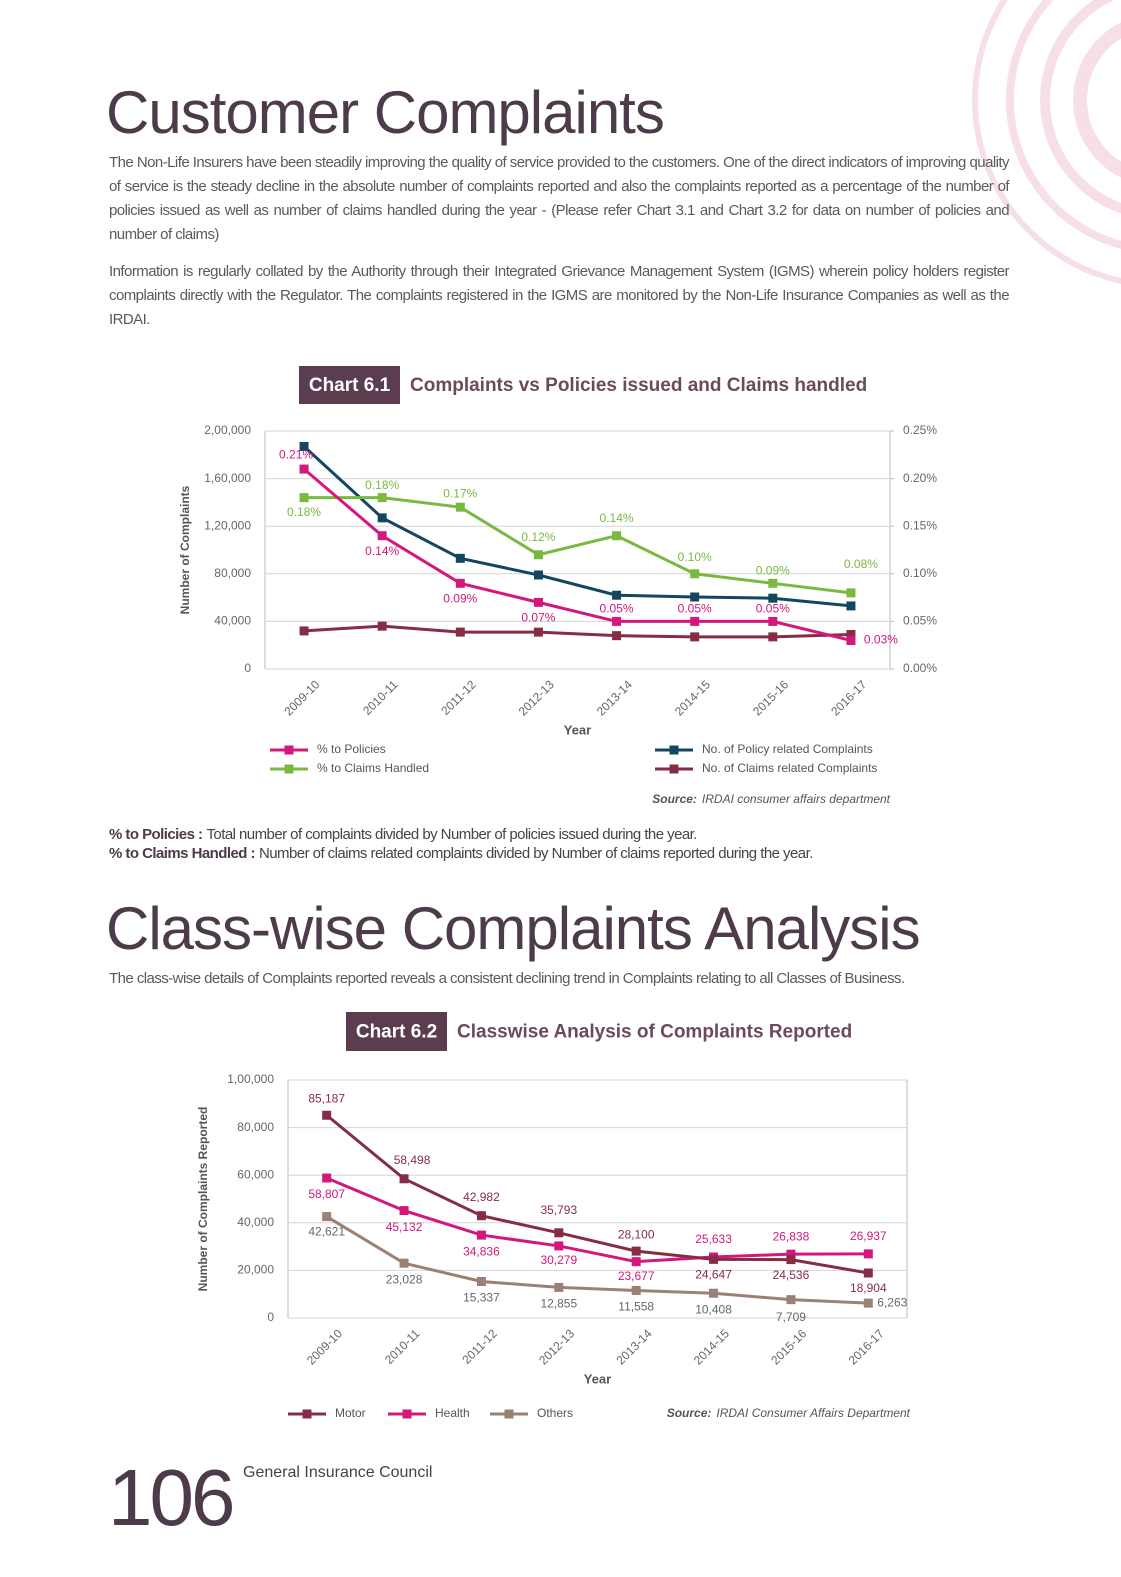  What do you see at coordinates (185, 549) in the screenshot?
I see `y-axis-label: Number of Complaints` at bounding box center [185, 549].